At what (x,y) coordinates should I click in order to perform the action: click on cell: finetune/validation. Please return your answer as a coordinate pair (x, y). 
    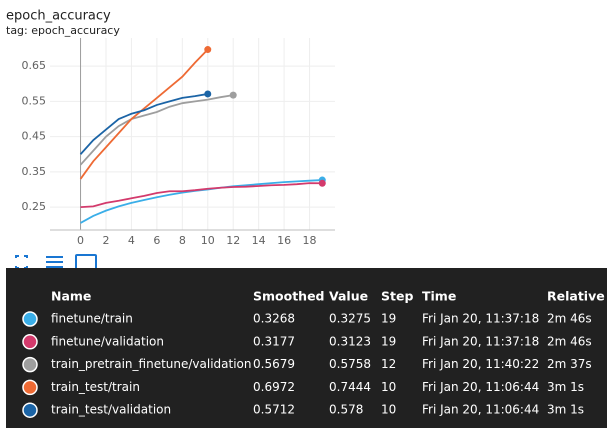
    Looking at the image, I should click on (107, 341).